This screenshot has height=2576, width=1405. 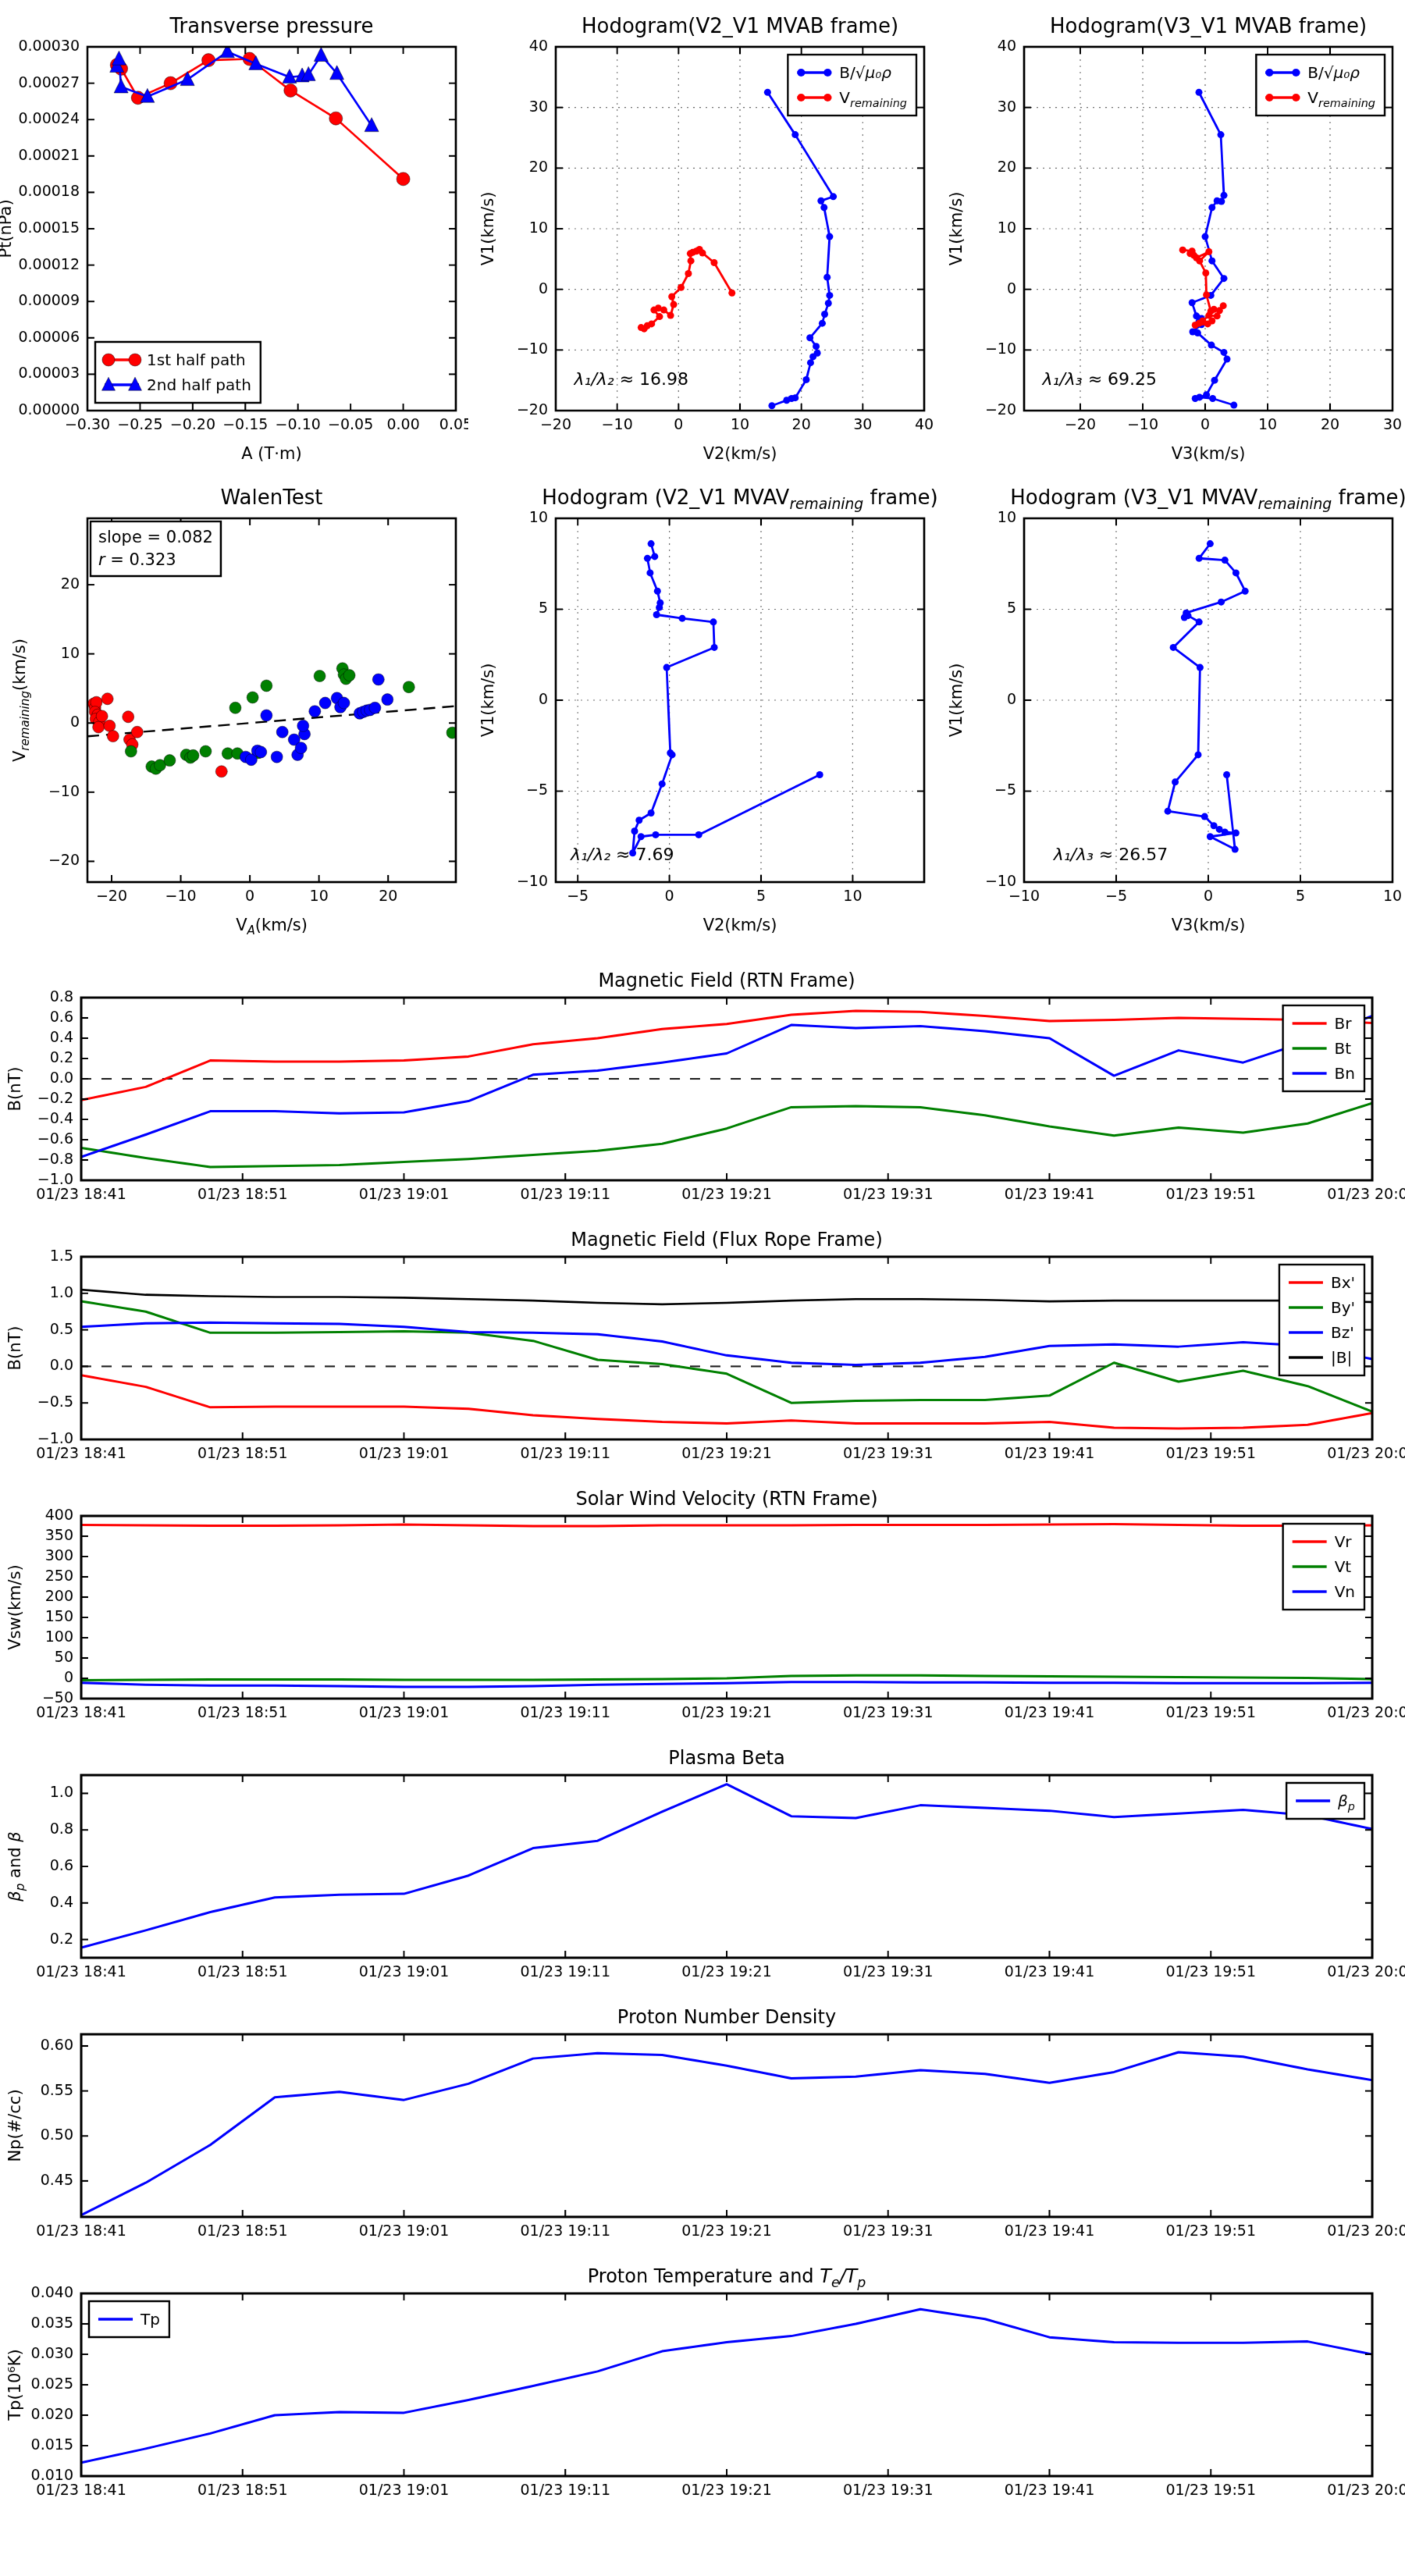 I want to click on proton-number-density-chart, so click(x=703, y=2128).